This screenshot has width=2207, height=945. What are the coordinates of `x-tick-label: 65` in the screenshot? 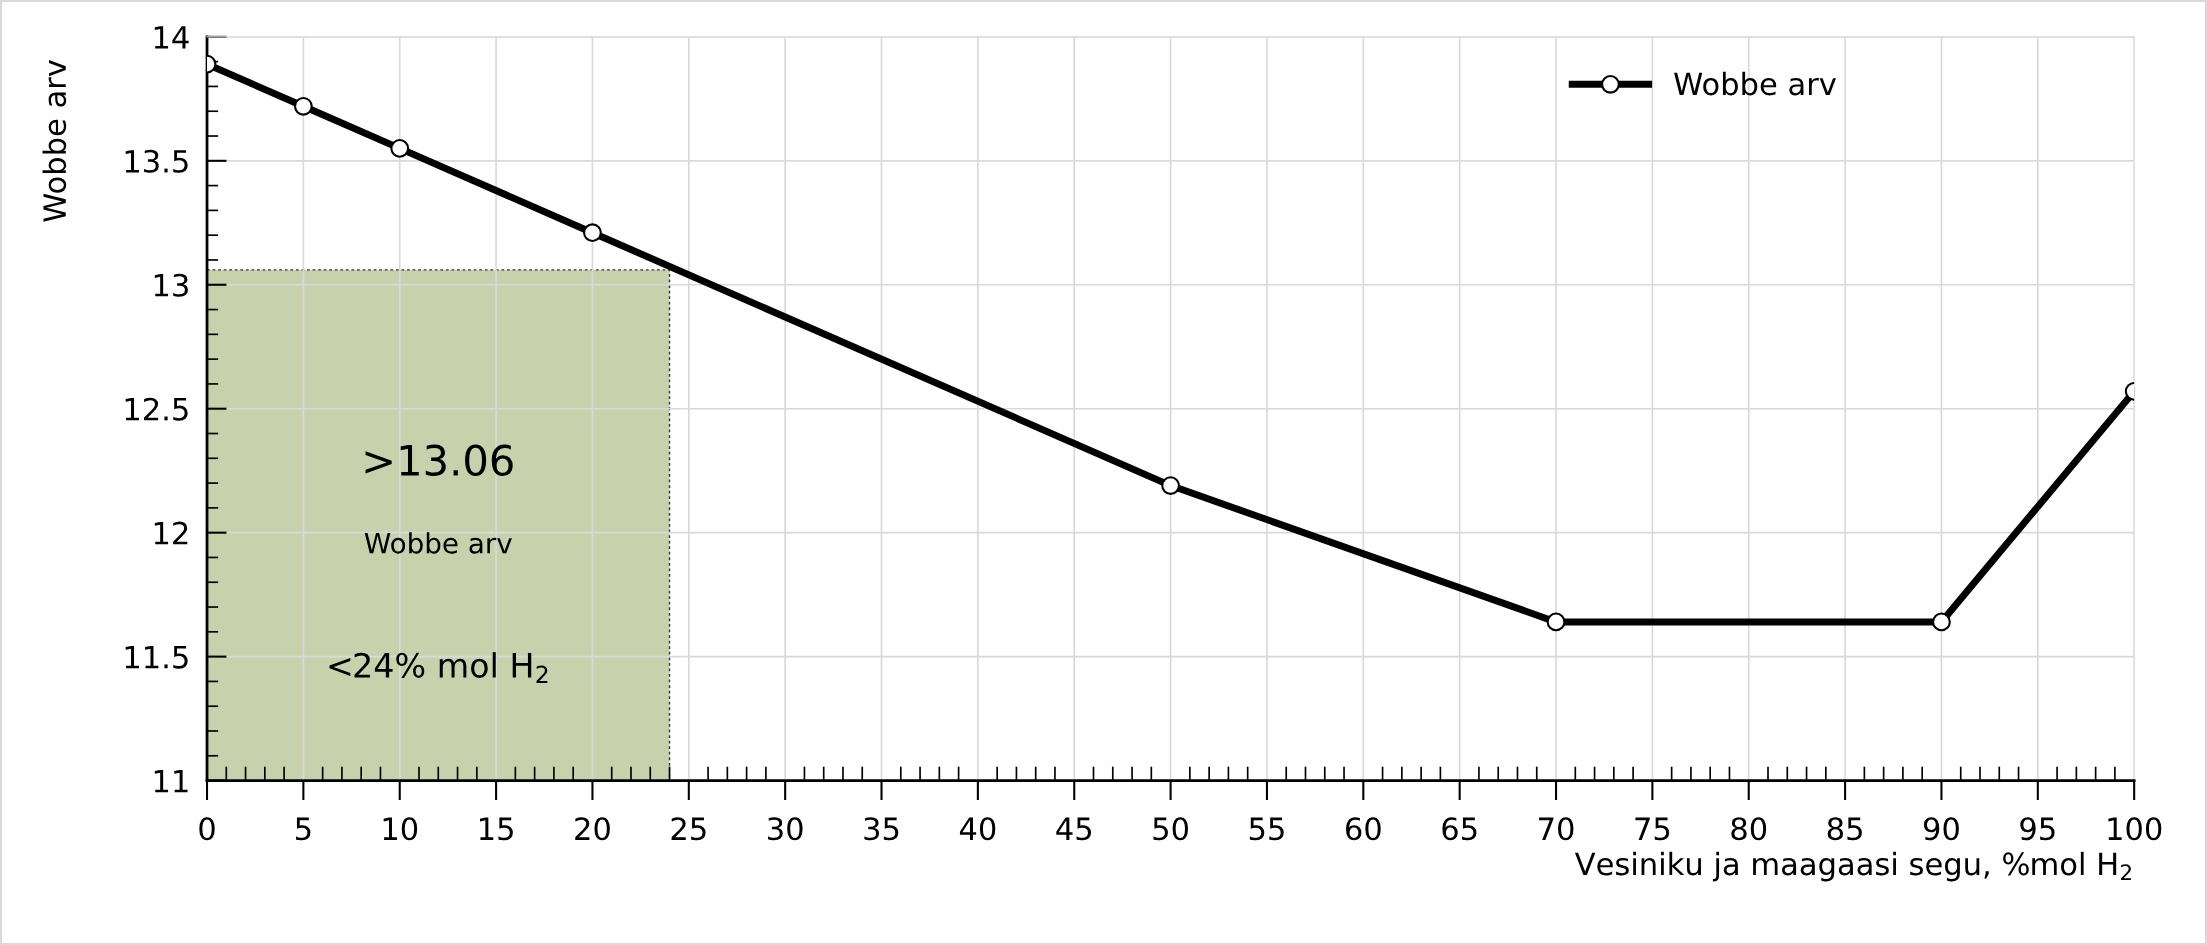 It's located at (1459, 829).